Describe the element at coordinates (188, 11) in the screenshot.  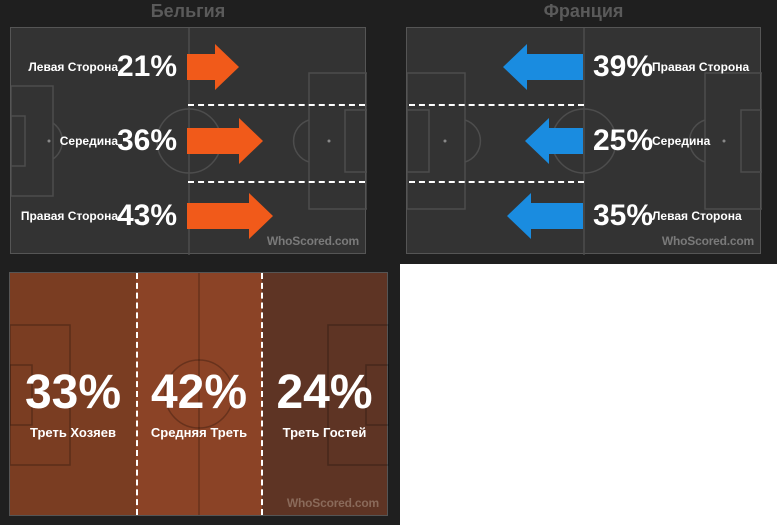
I see `belgium-title: Бельгия` at that location.